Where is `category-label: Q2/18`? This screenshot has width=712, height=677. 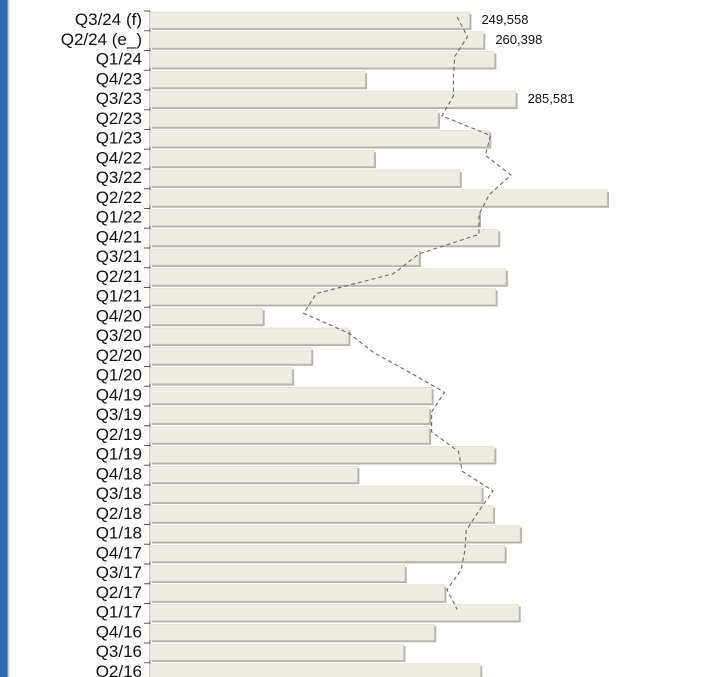
category-label: Q2/18 is located at coordinates (119, 513).